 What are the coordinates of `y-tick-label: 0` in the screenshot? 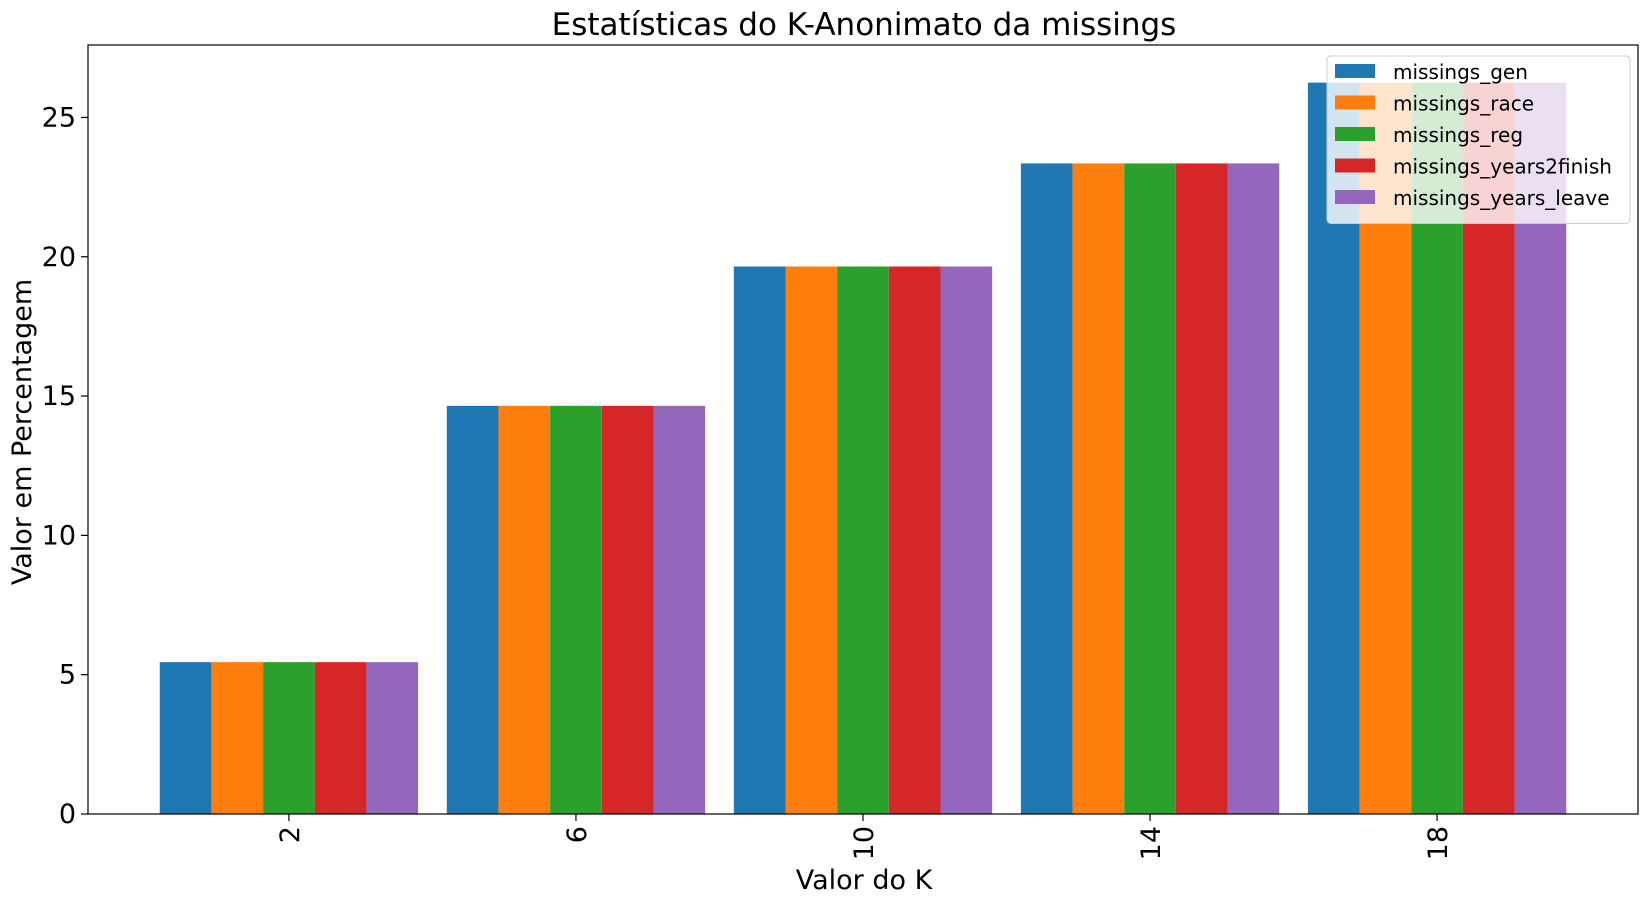 It's located at (67, 814).